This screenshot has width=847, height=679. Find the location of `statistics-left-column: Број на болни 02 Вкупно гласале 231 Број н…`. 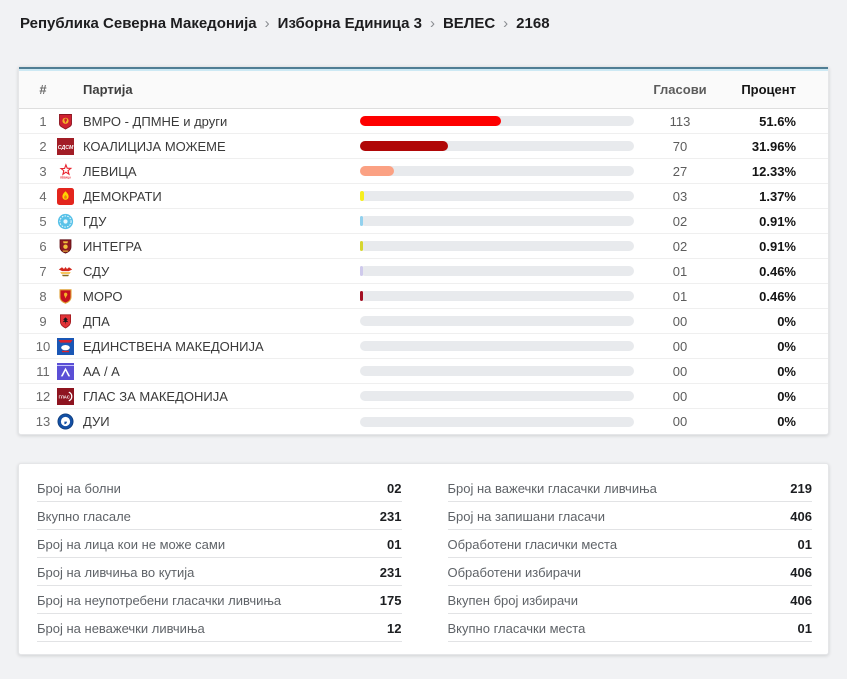

statistics-left-column: Број на болни 02 Вкупно гласале 231 Број н… is located at coordinates (219, 558).